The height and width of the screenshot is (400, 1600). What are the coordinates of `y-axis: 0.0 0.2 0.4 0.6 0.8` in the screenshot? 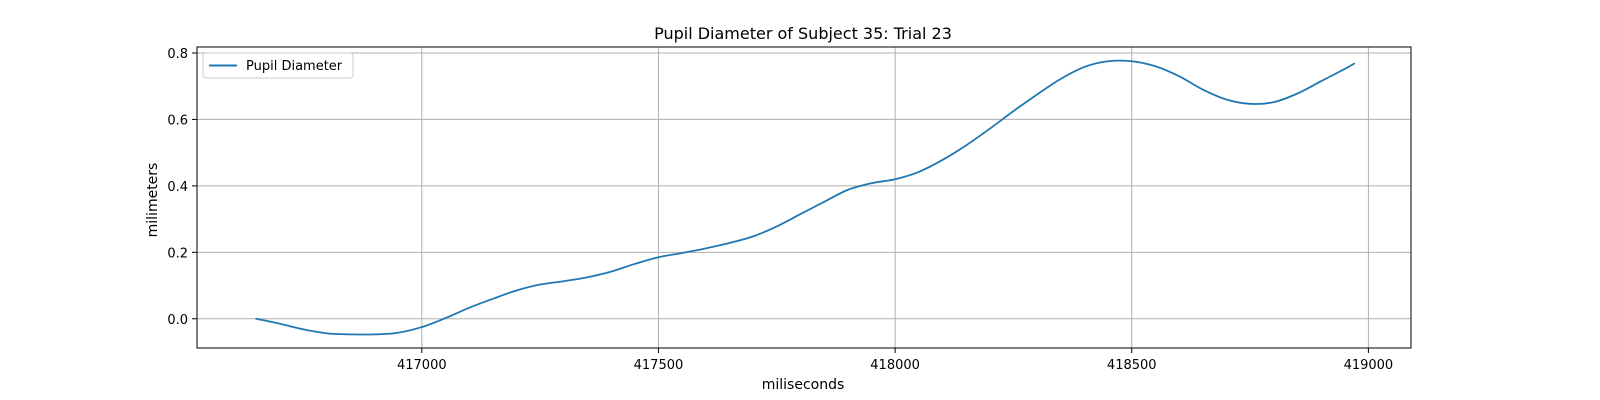 It's located at (182, 187).